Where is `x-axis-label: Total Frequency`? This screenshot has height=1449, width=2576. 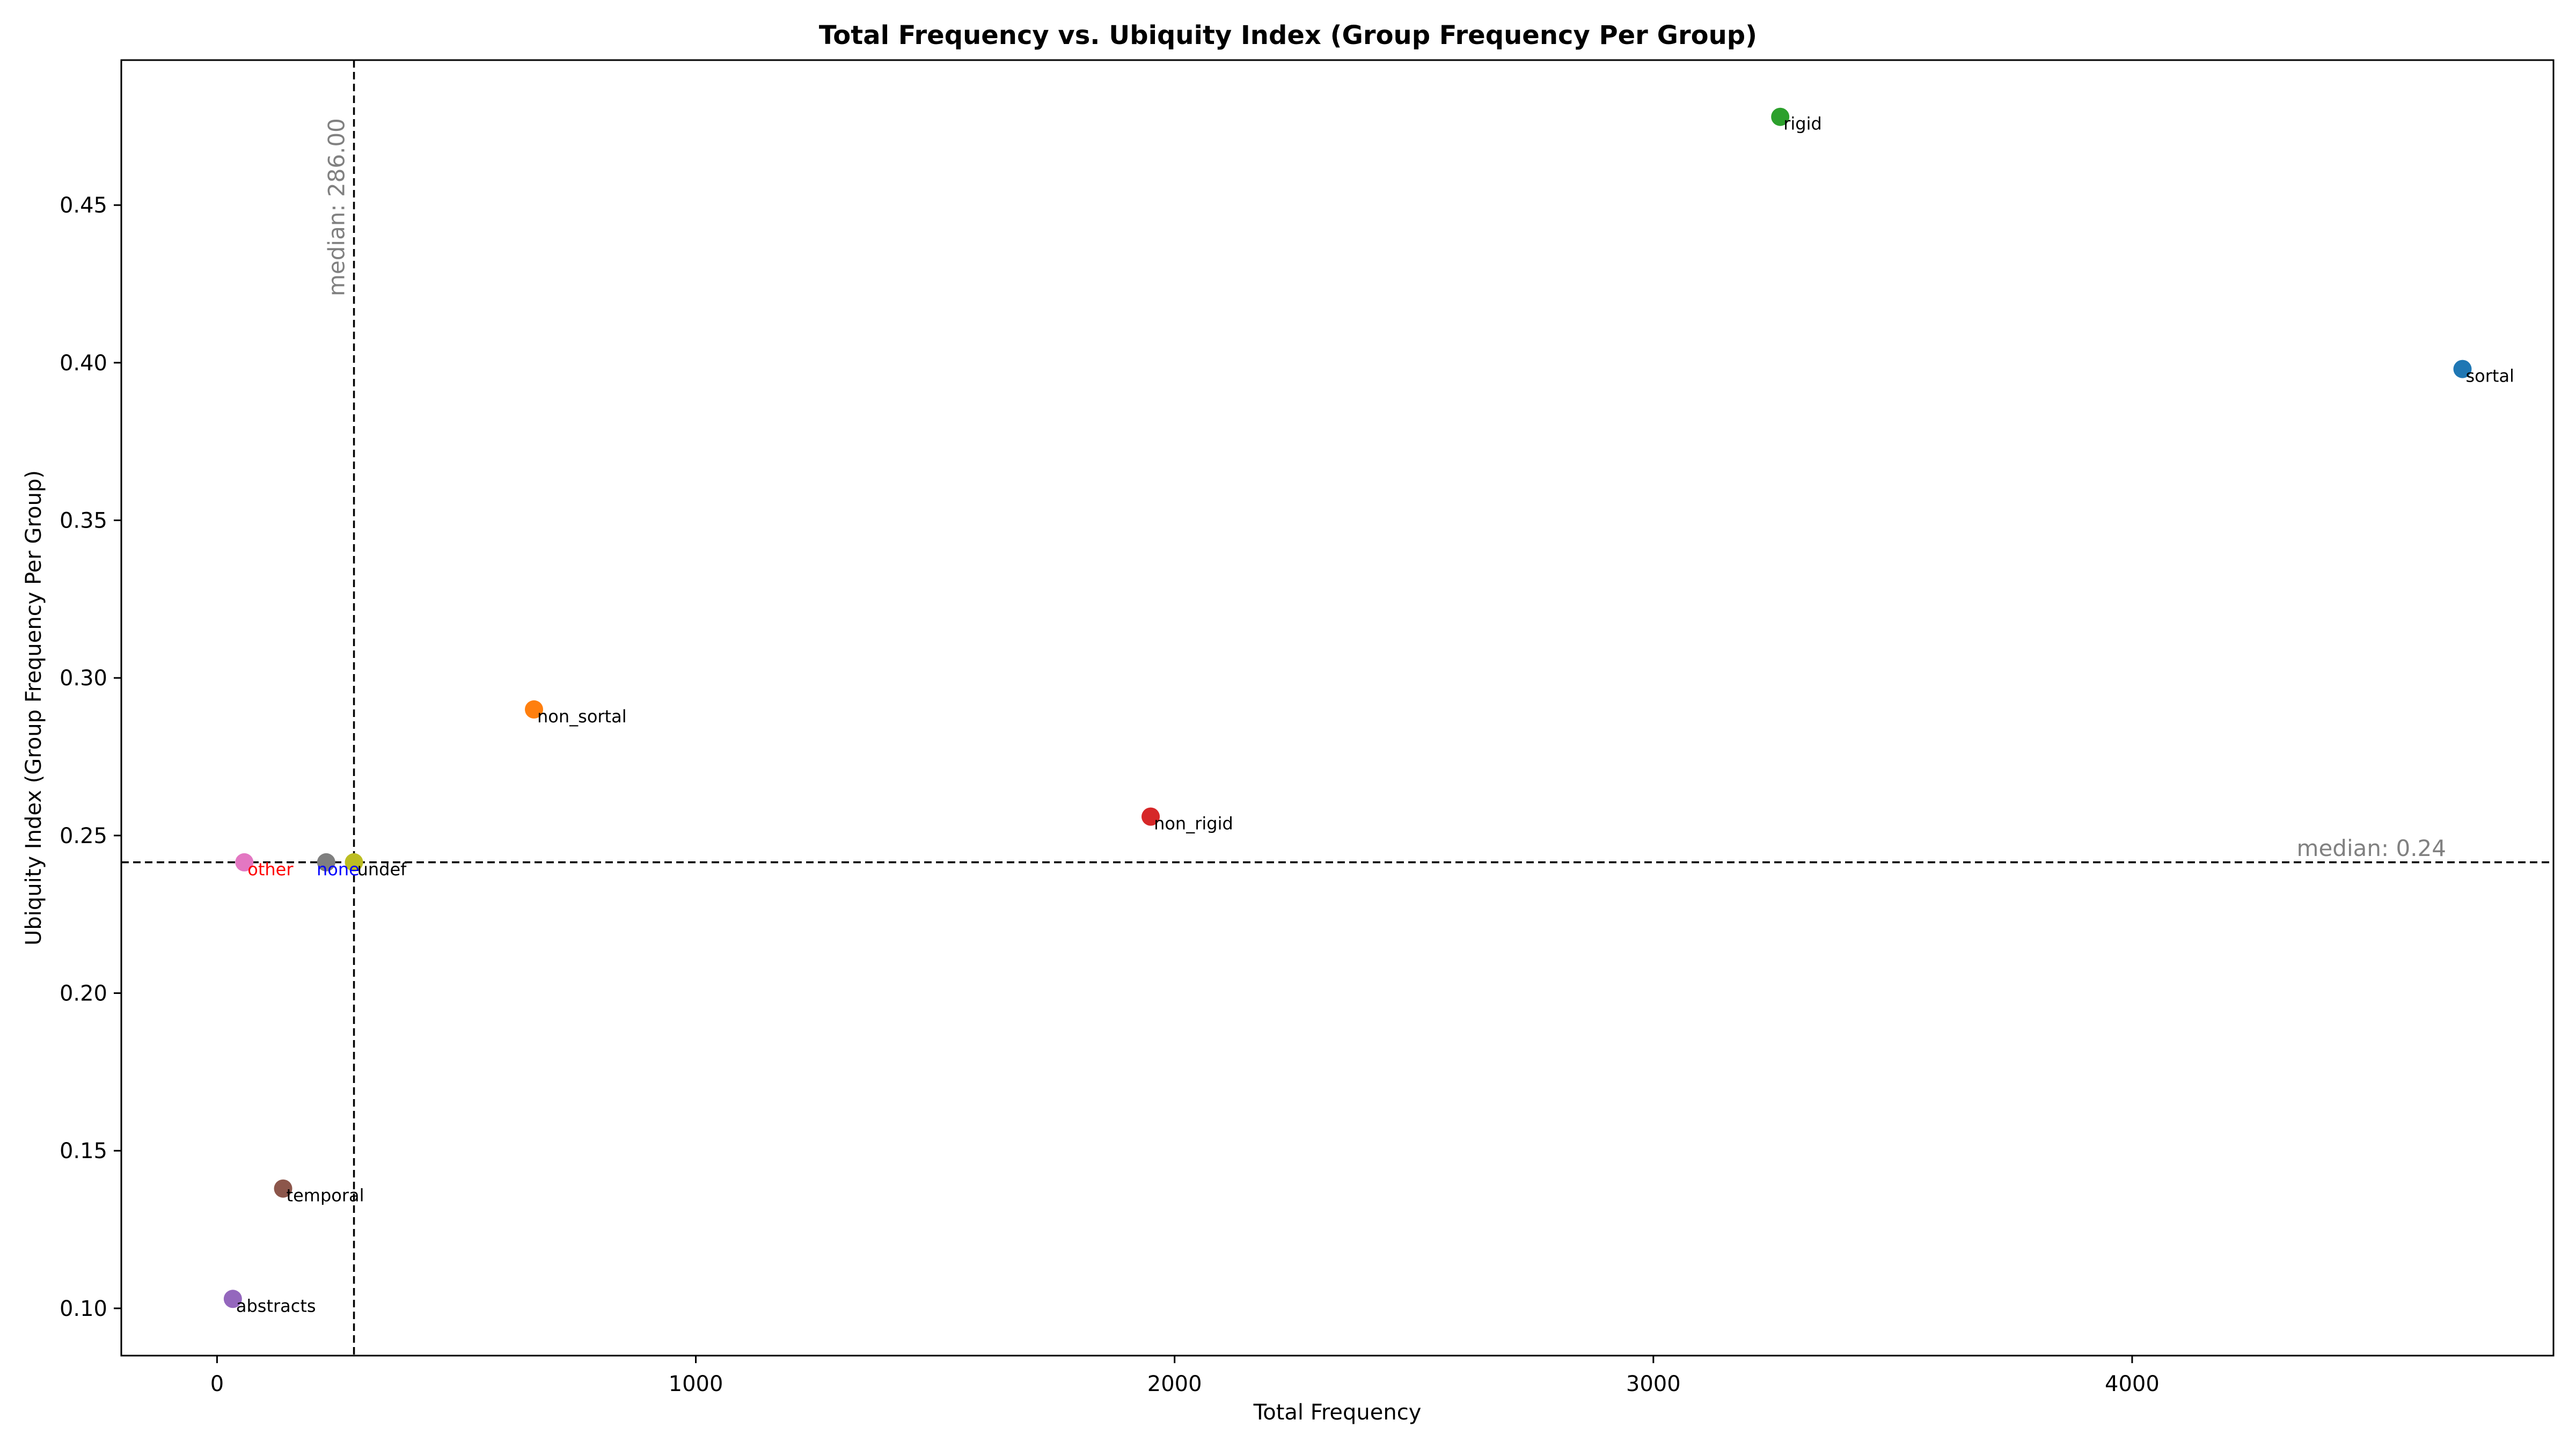 x-axis-label: Total Frequency is located at coordinates (1337, 1412).